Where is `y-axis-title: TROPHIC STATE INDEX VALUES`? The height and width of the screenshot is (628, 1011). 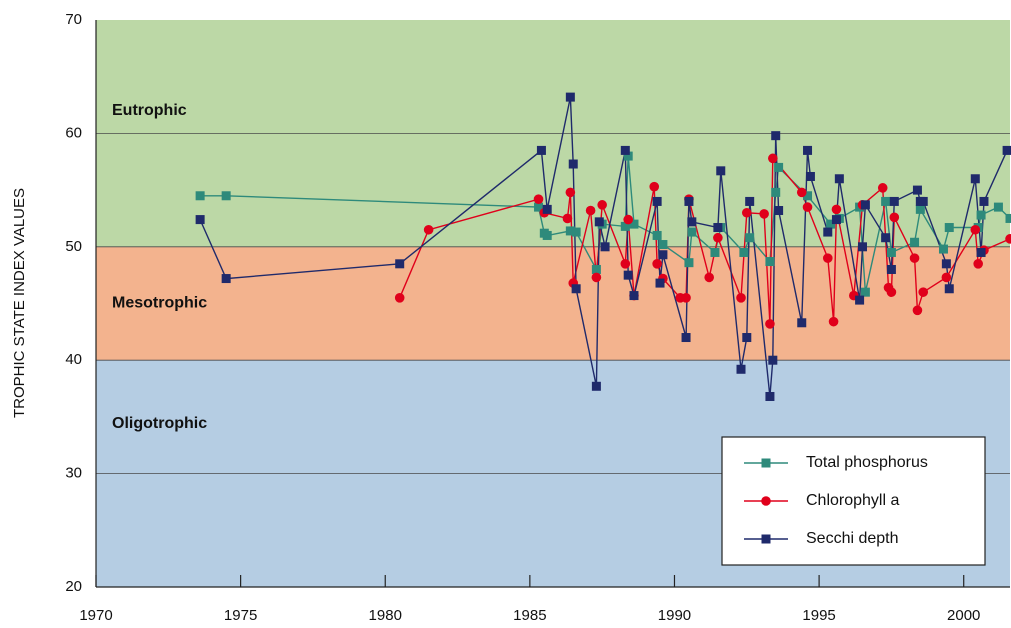
y-axis-title: TROPHIC STATE INDEX VALUES is located at coordinates (19, 303).